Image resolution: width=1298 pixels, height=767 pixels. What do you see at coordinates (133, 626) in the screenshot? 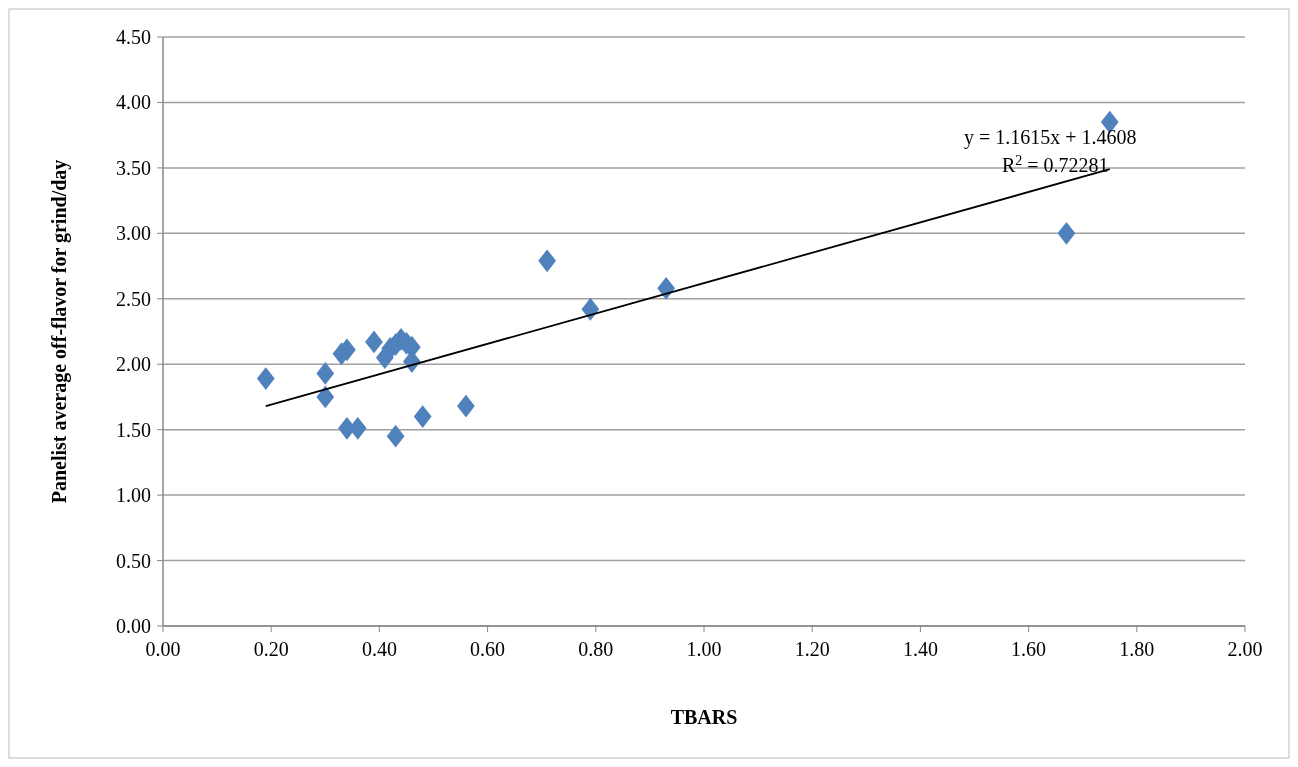
I see `y-tick-label: 0.00` at bounding box center [133, 626].